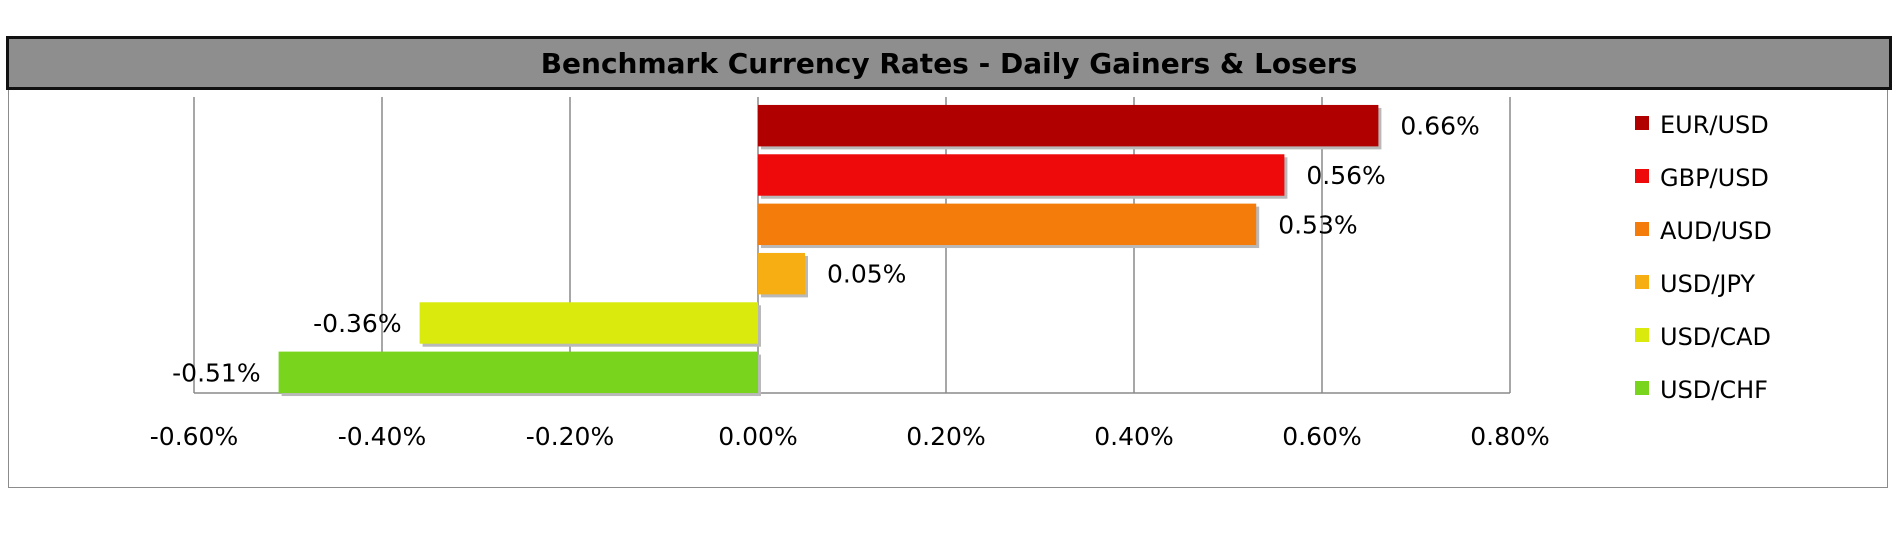  What do you see at coordinates (1317, 224) in the screenshot?
I see `data-label: 0.53%` at bounding box center [1317, 224].